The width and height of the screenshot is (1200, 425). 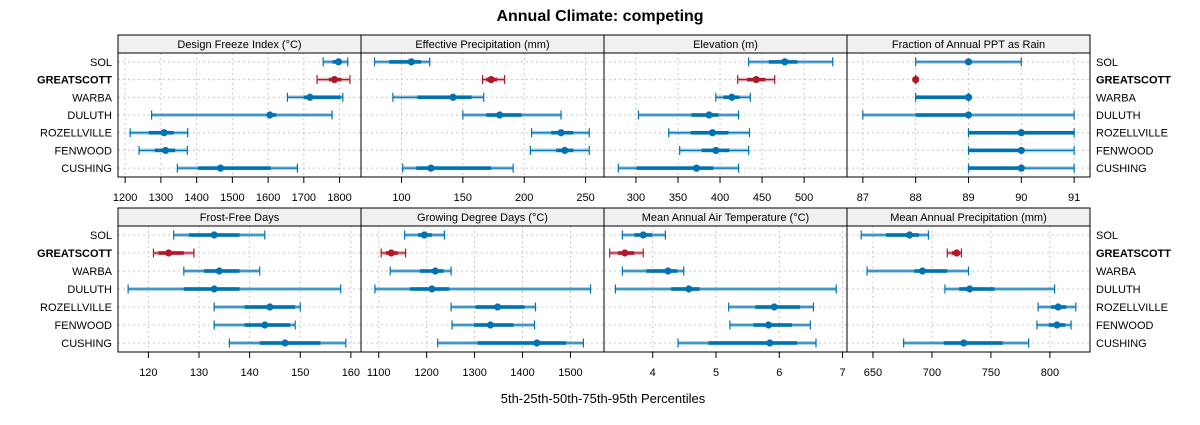 I want to click on panel-title: Elevation (m), so click(x=725, y=45).